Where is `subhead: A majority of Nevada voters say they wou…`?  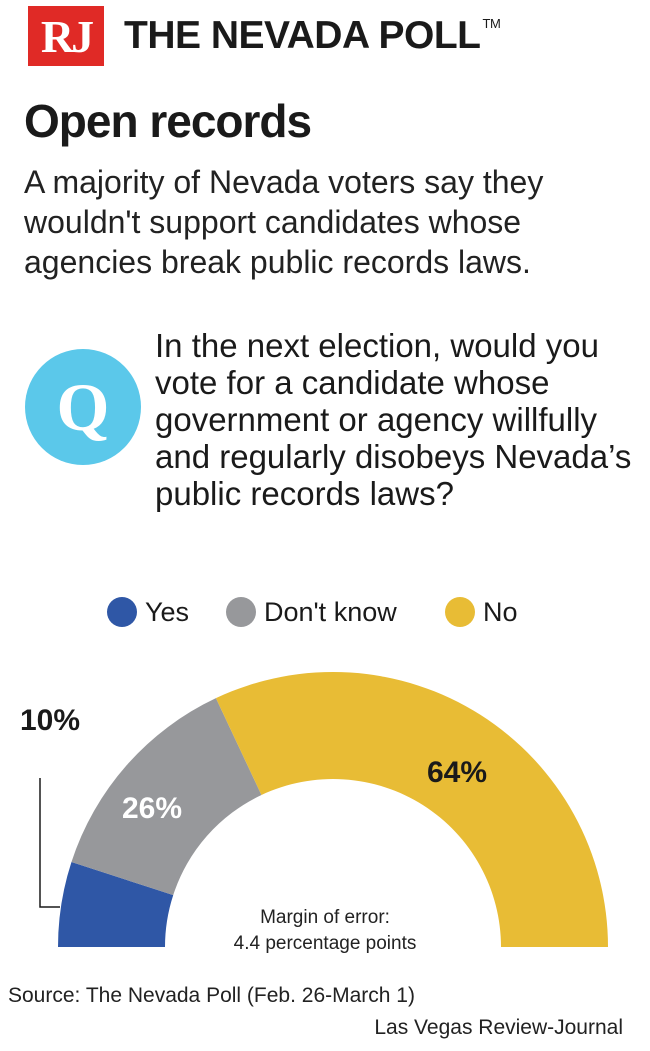 subhead: A majority of Nevada voters say they wou… is located at coordinates (284, 222).